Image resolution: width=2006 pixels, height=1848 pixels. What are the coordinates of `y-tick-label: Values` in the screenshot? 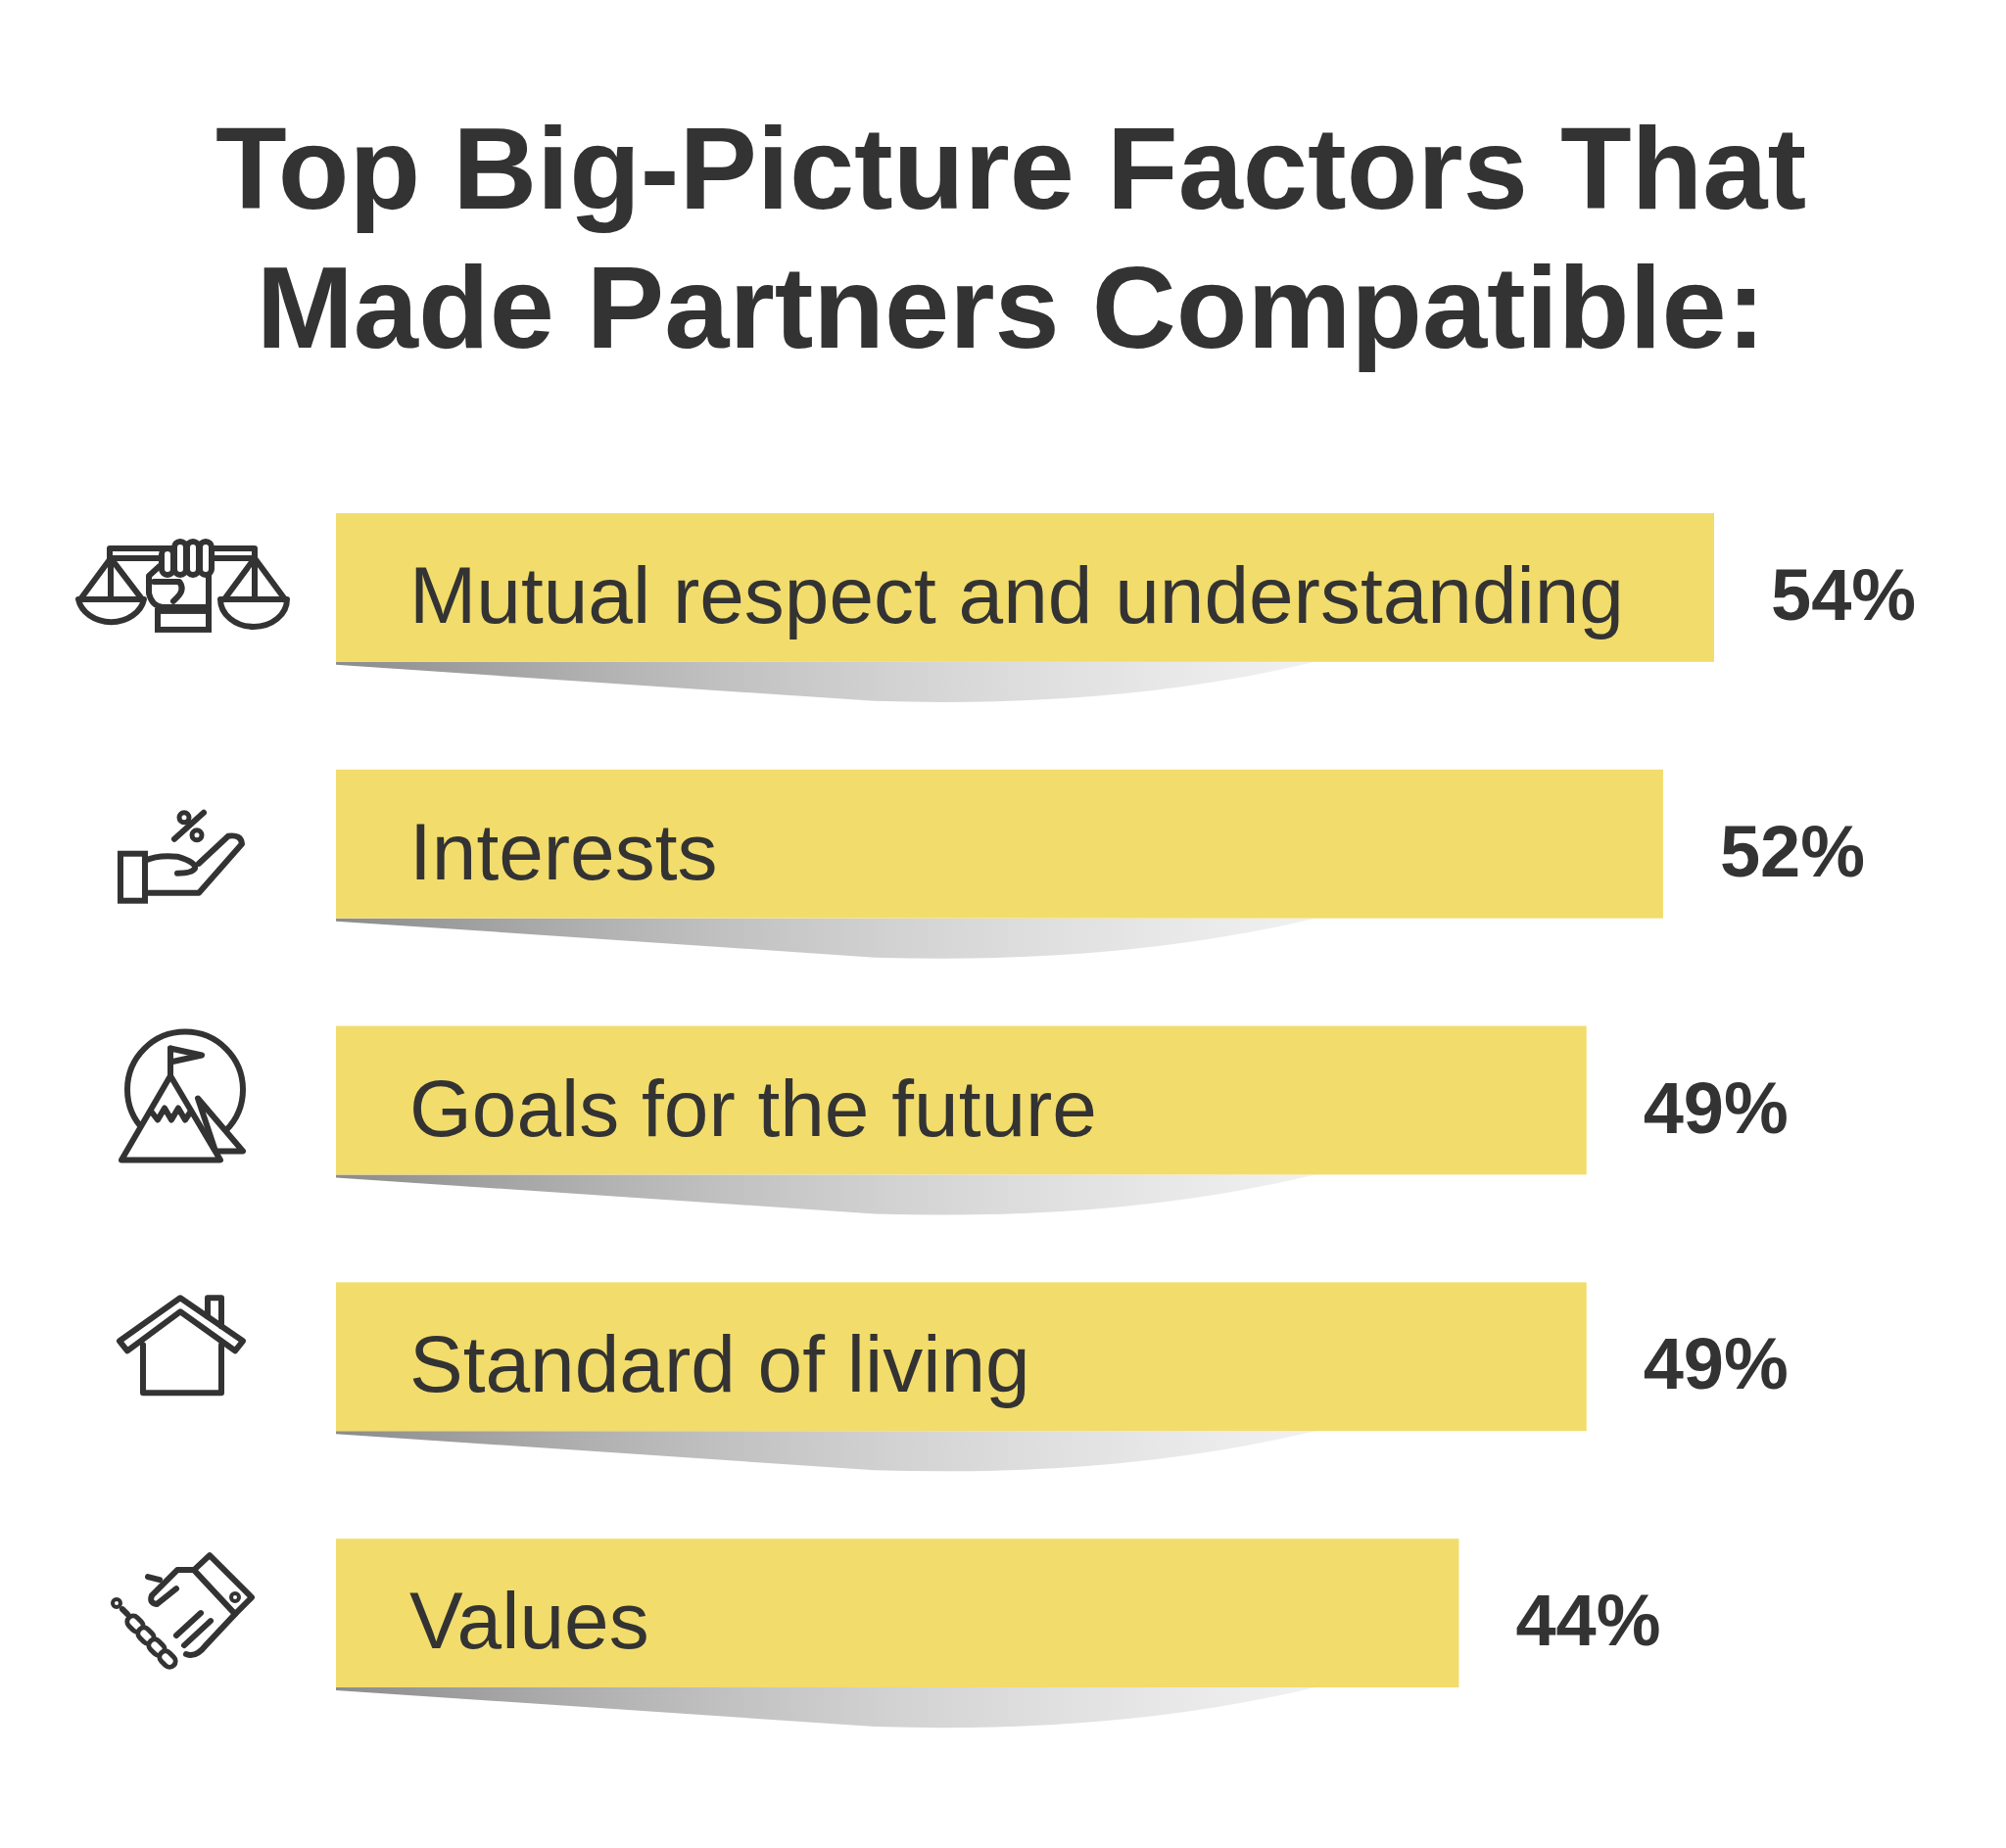 It's located at (529, 1621).